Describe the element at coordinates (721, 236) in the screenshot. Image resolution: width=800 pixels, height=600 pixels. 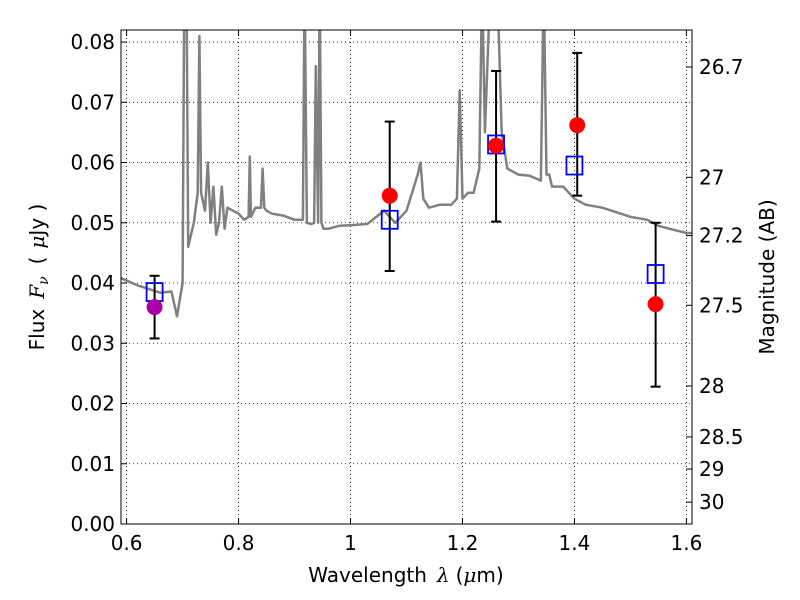
I see `y2-tick-label: 27.2` at that location.